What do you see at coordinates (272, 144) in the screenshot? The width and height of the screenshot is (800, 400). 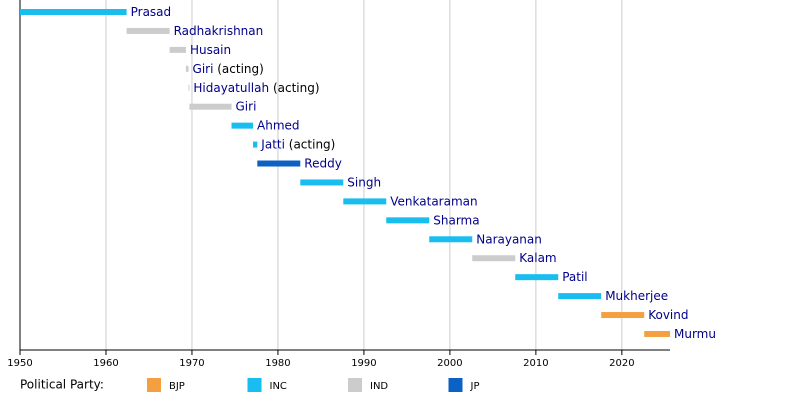 I see `president-name: Jatti` at bounding box center [272, 144].